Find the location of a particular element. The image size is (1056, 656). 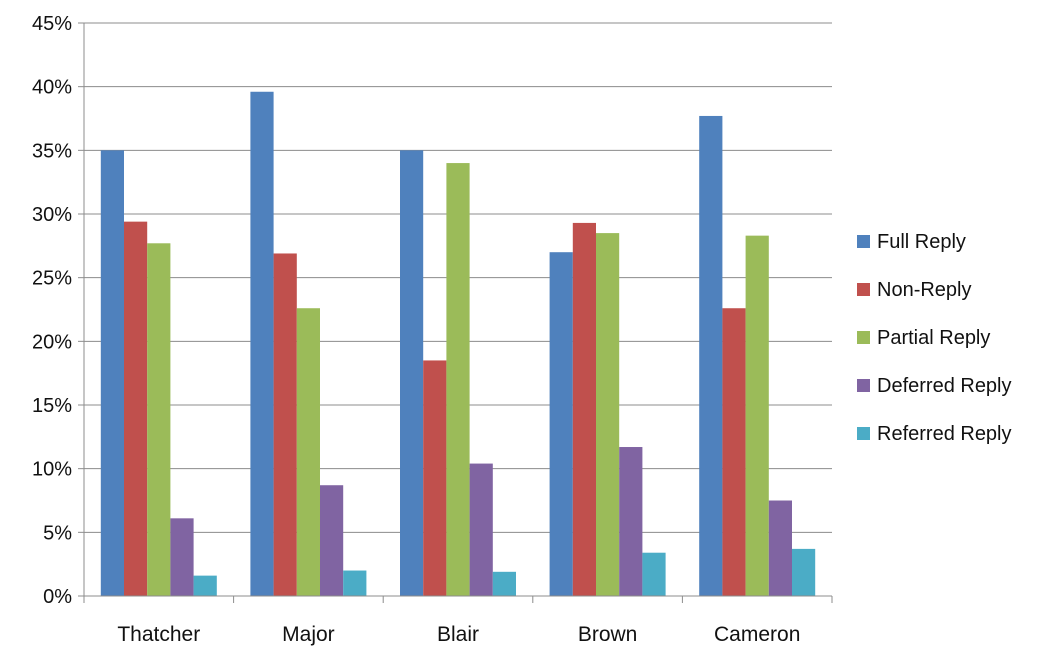

legend-item: Partial Reply is located at coordinates (923, 338).